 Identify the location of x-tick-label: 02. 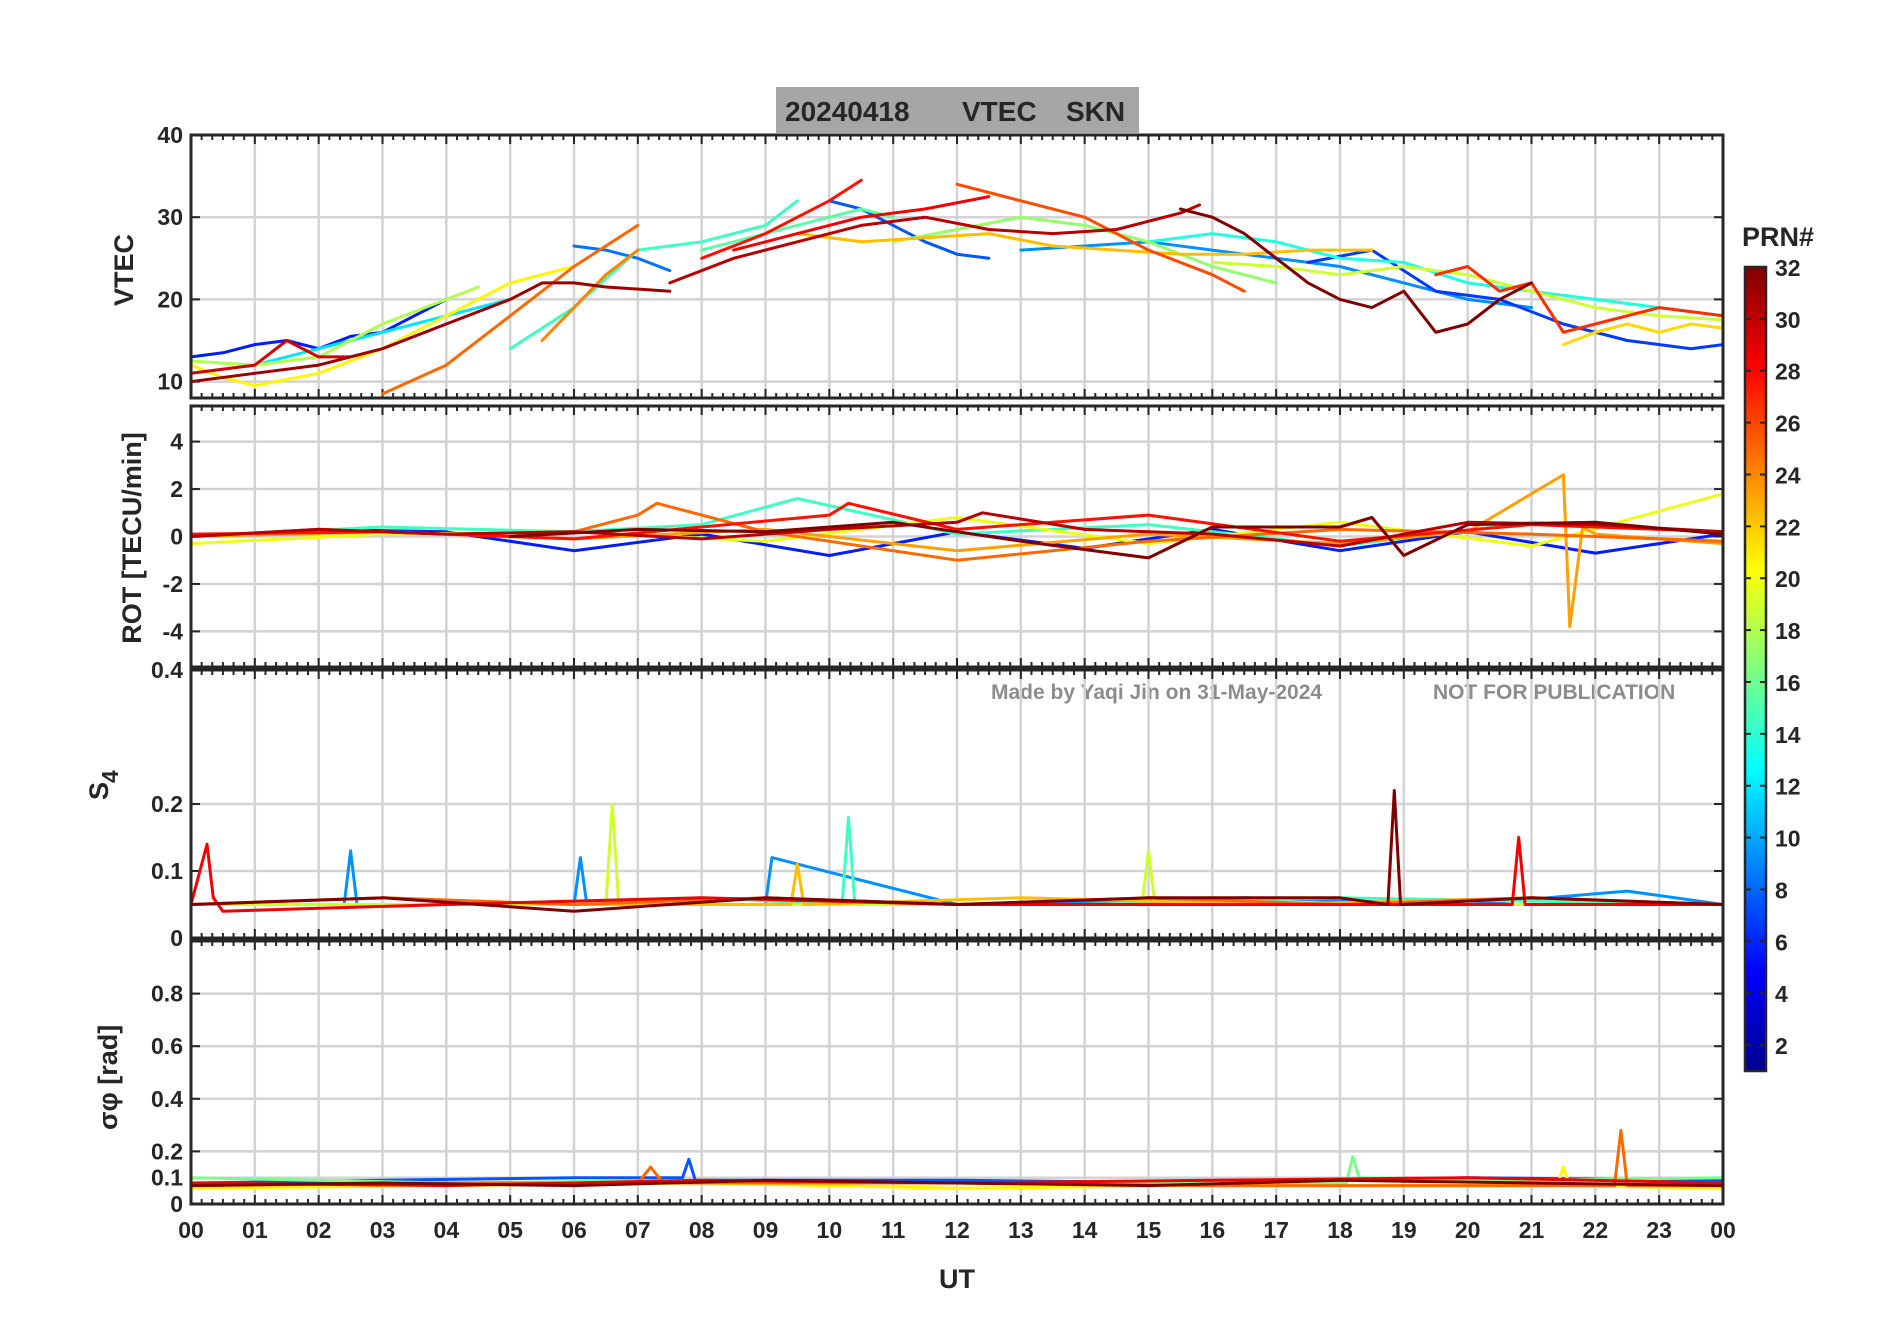
(319, 1230).